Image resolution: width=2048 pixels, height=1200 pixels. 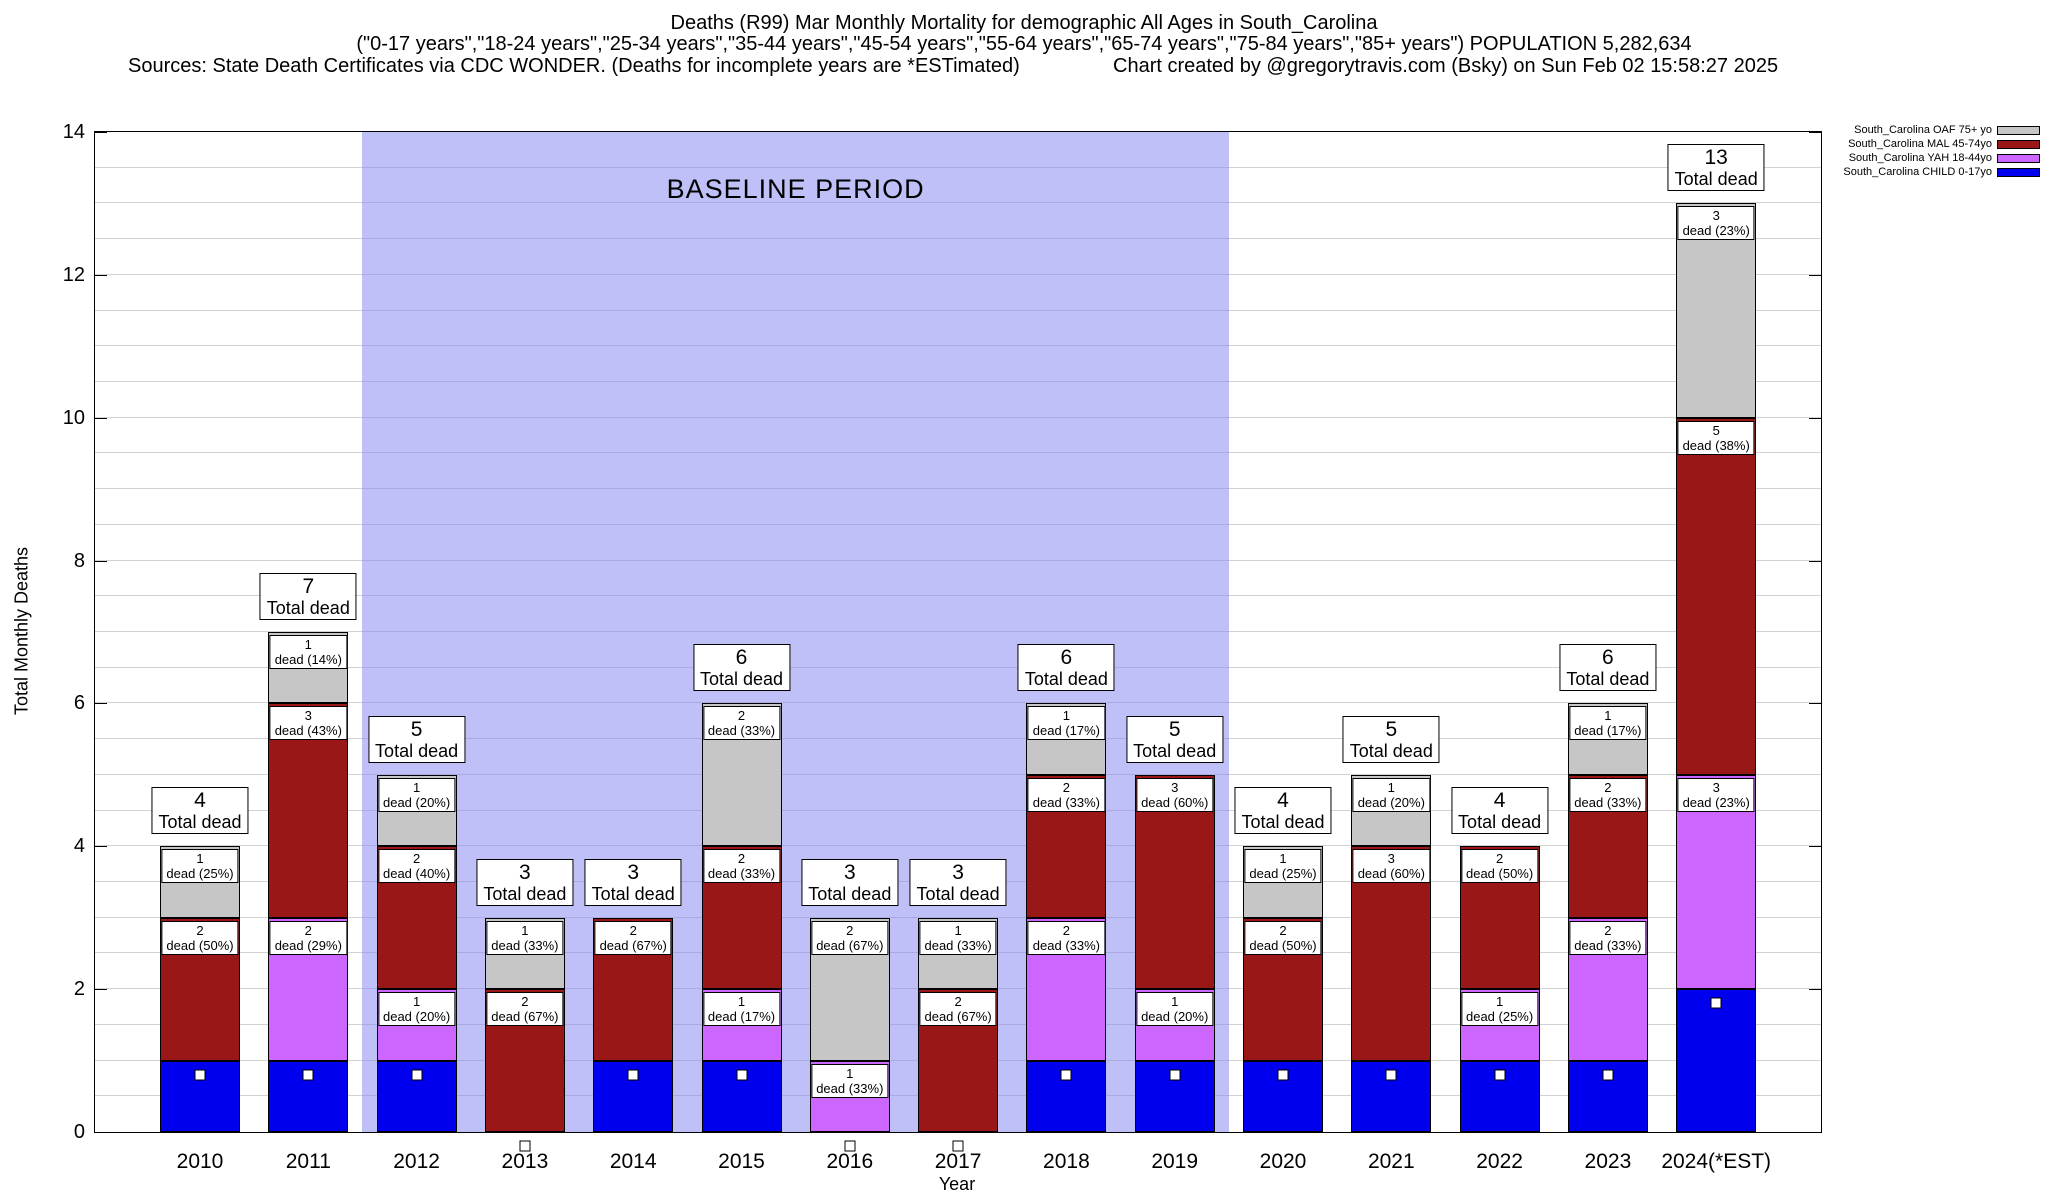 What do you see at coordinates (525, 1161) in the screenshot?
I see `x-tick-label: 2013` at bounding box center [525, 1161].